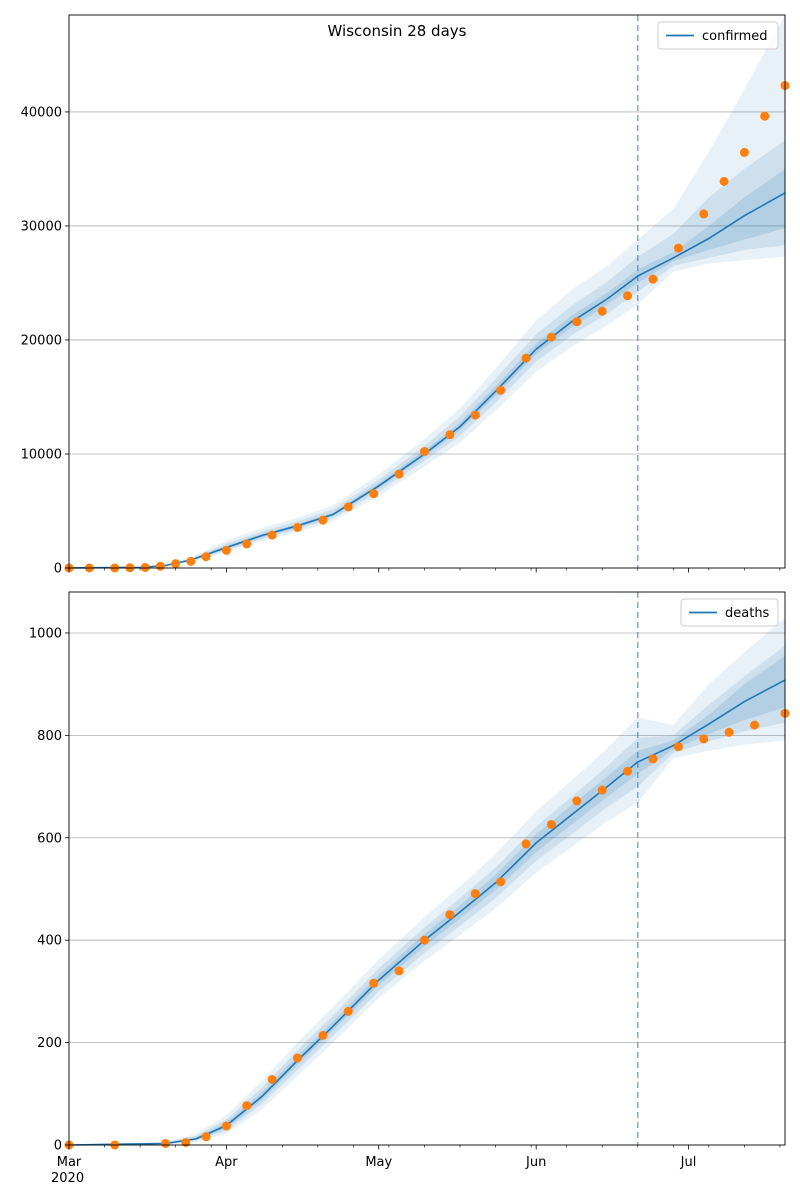  I want to click on confirmed-y-tick-label: 0, so click(58, 569).